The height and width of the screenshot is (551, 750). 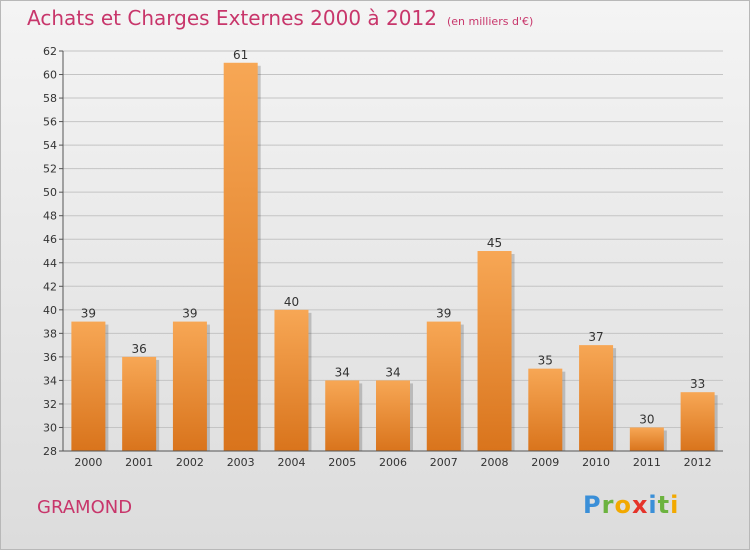 I want to click on bar-value-label: 30, so click(x=646, y=419).